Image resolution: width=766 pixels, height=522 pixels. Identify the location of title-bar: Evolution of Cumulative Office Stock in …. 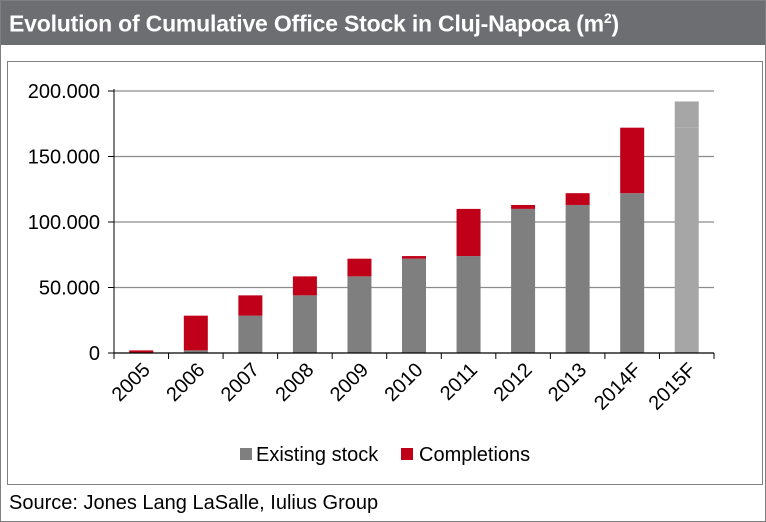
(383, 23).